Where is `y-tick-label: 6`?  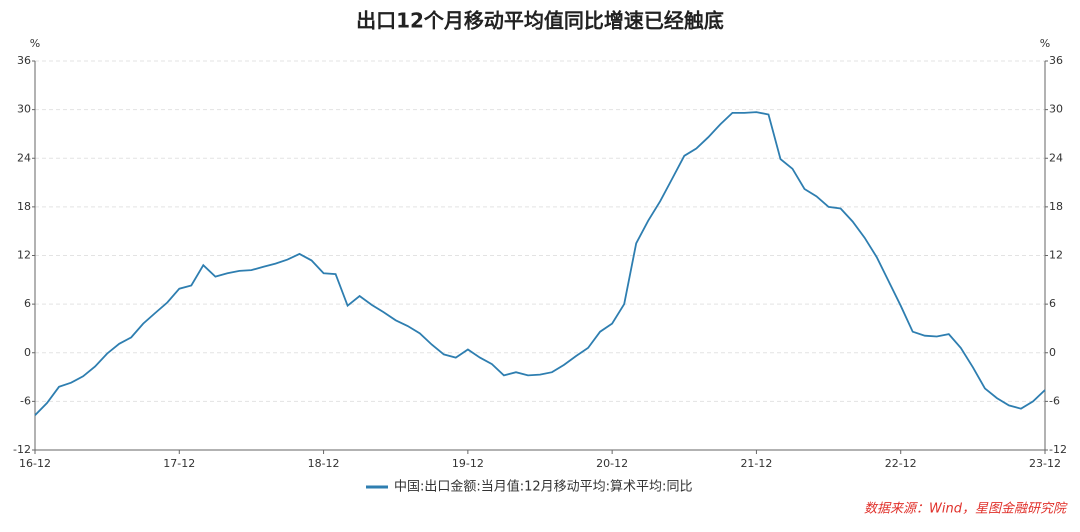 y-tick-label: 6 is located at coordinates (27, 303).